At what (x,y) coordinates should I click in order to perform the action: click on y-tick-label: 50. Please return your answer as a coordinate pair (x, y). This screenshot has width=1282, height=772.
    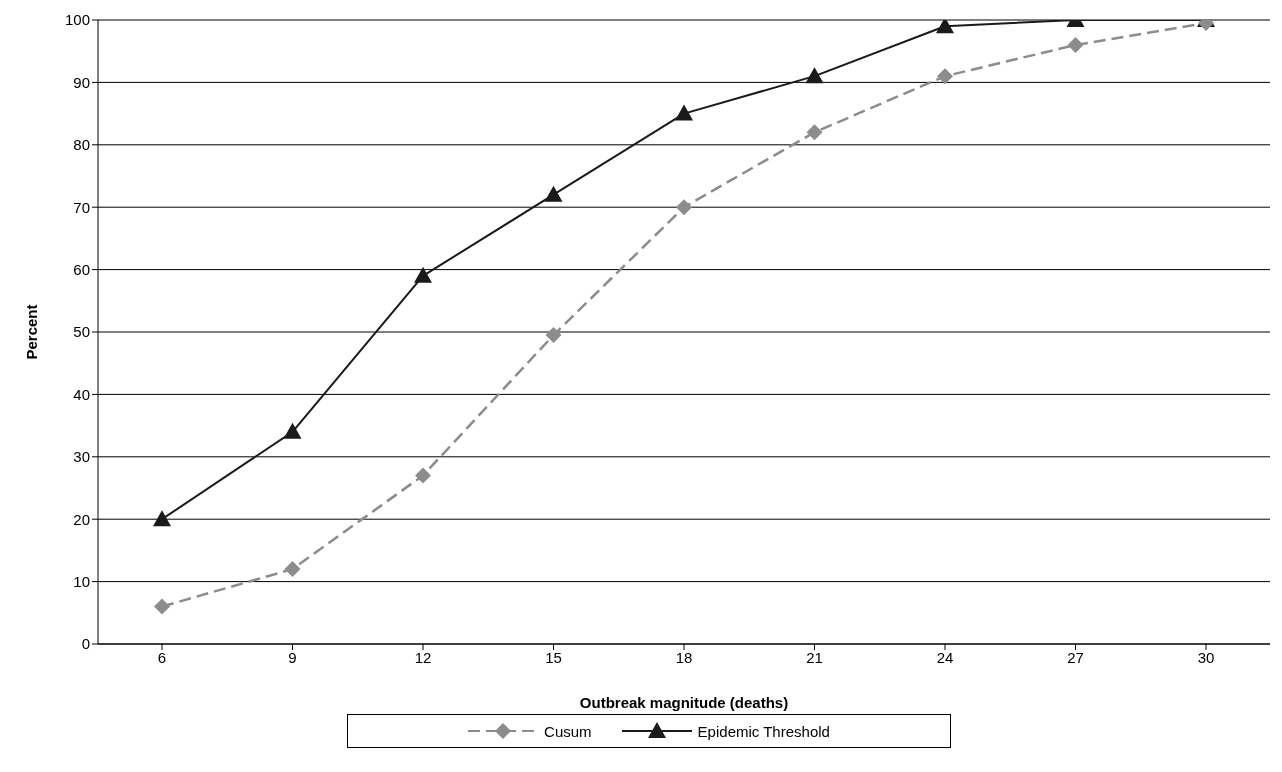
    Looking at the image, I should click on (81, 332).